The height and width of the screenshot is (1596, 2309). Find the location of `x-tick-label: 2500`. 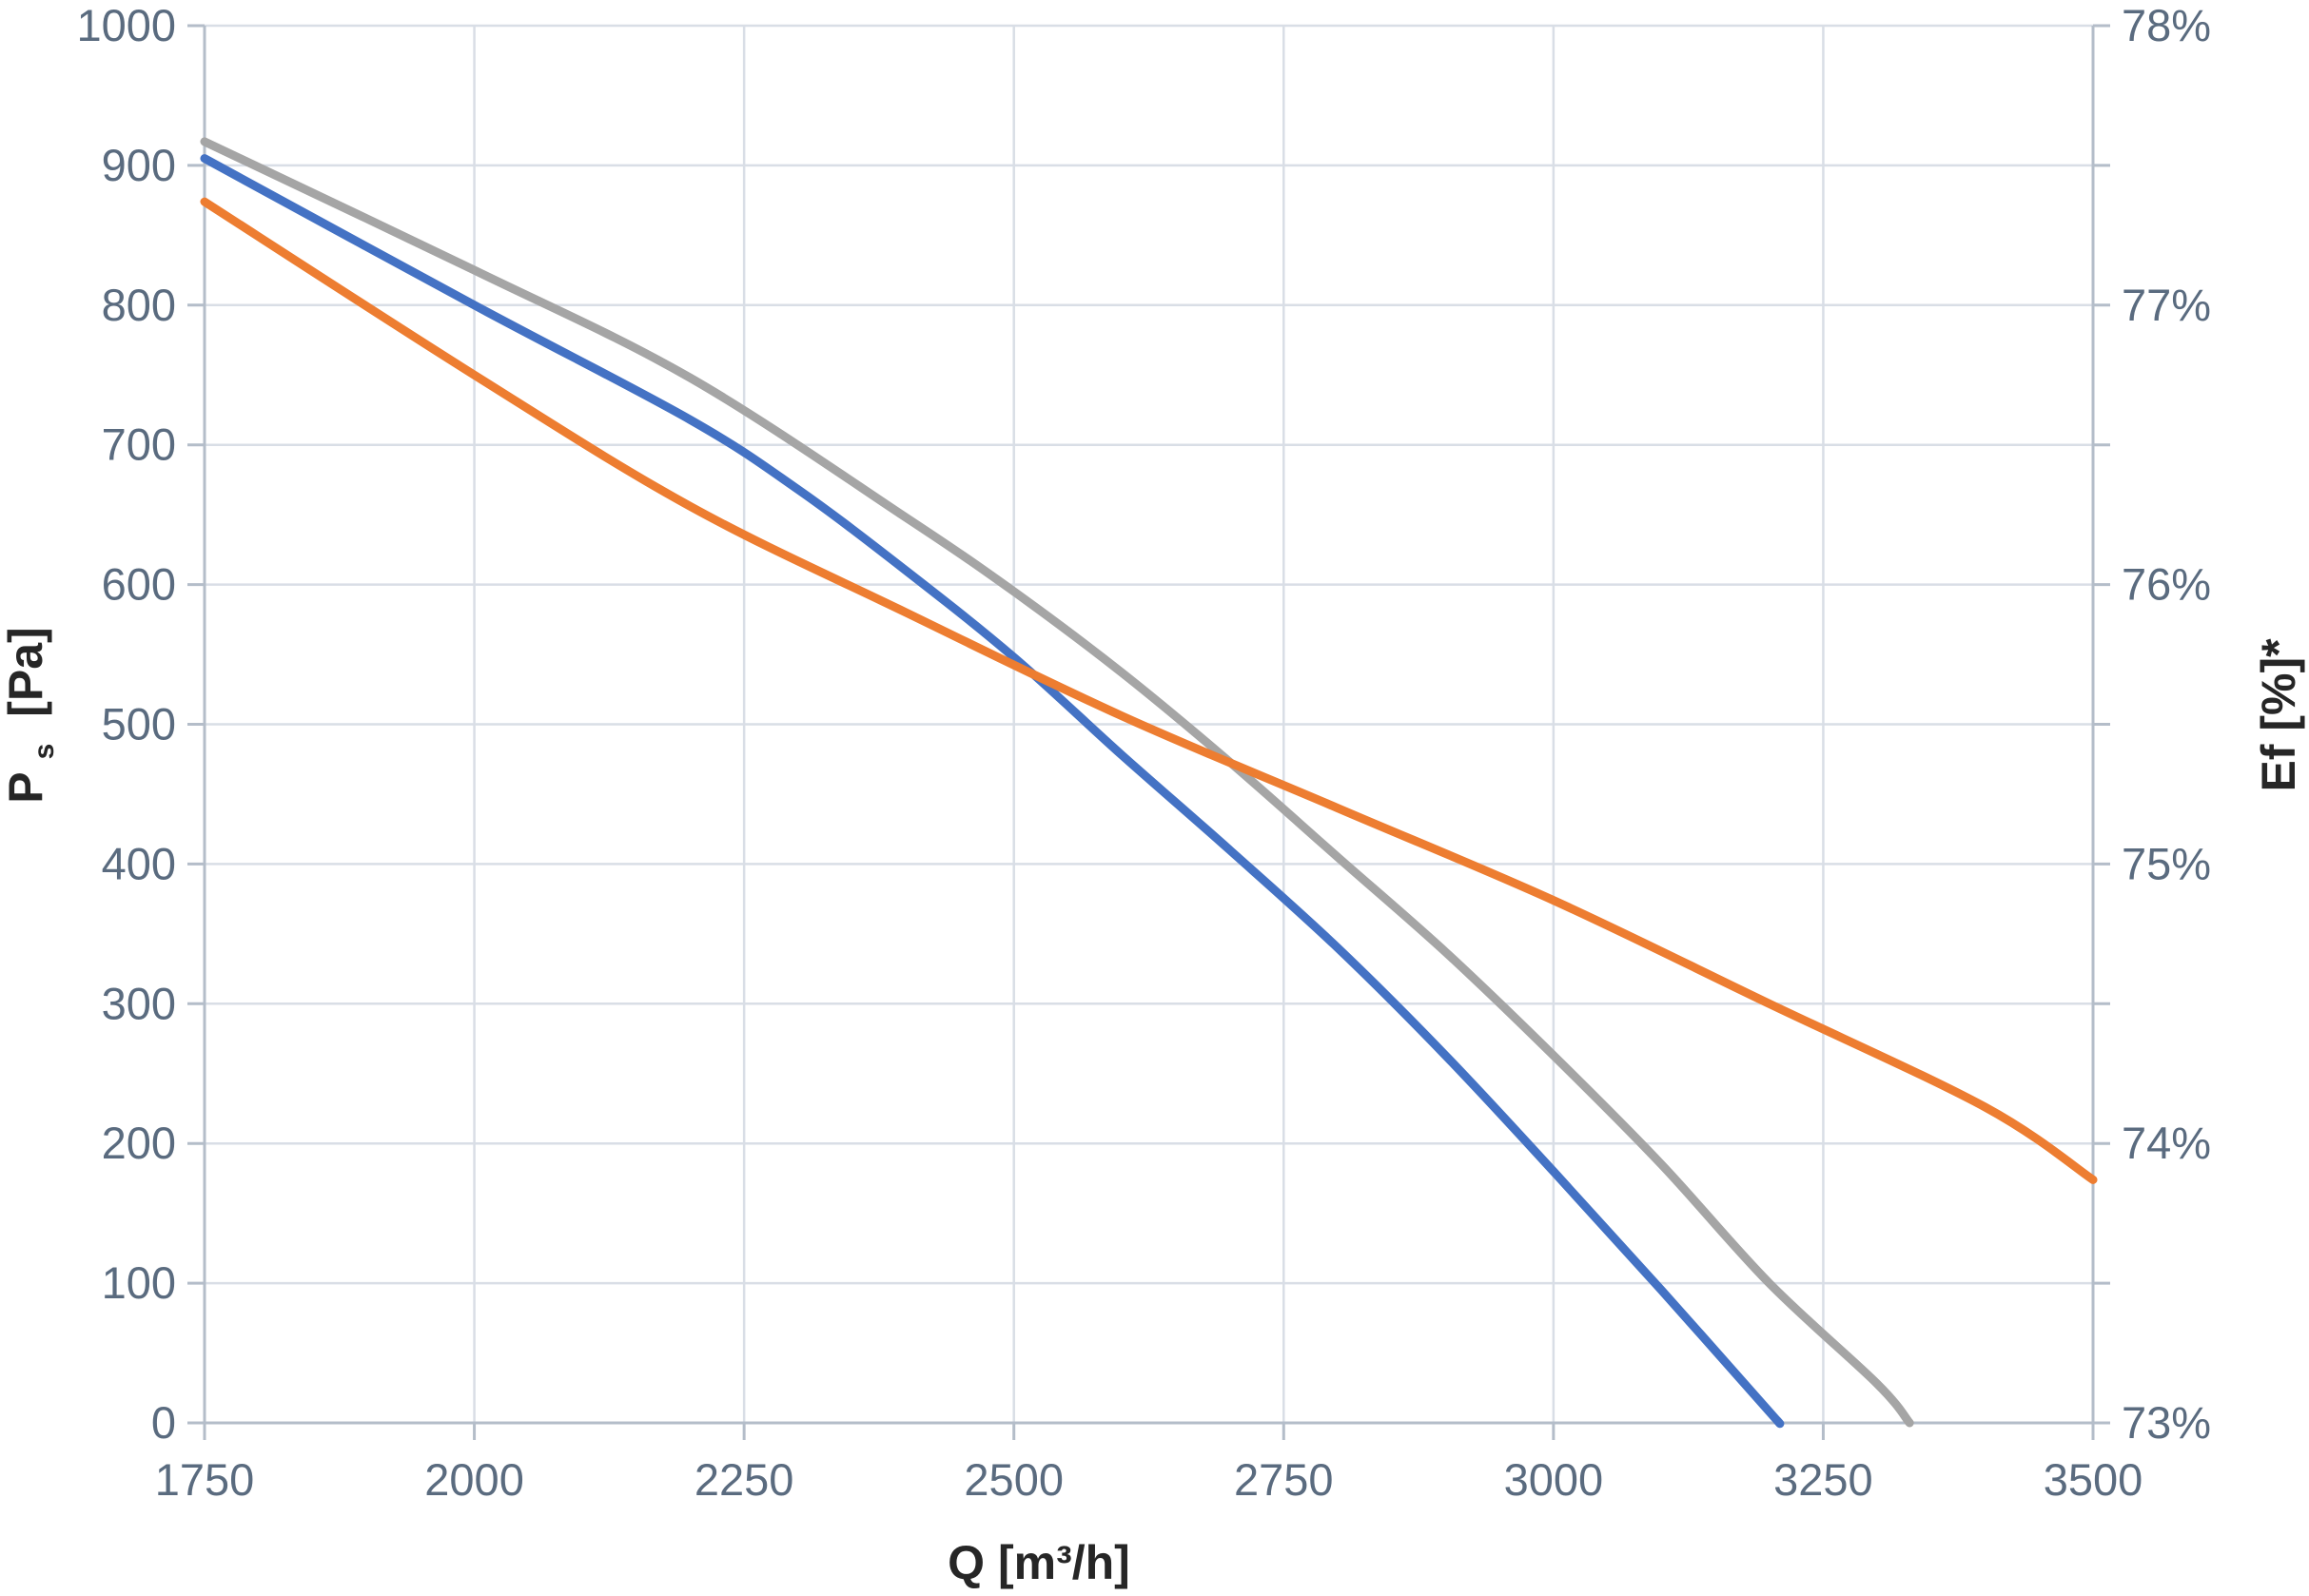

x-tick-label: 2500 is located at coordinates (1014, 1479).